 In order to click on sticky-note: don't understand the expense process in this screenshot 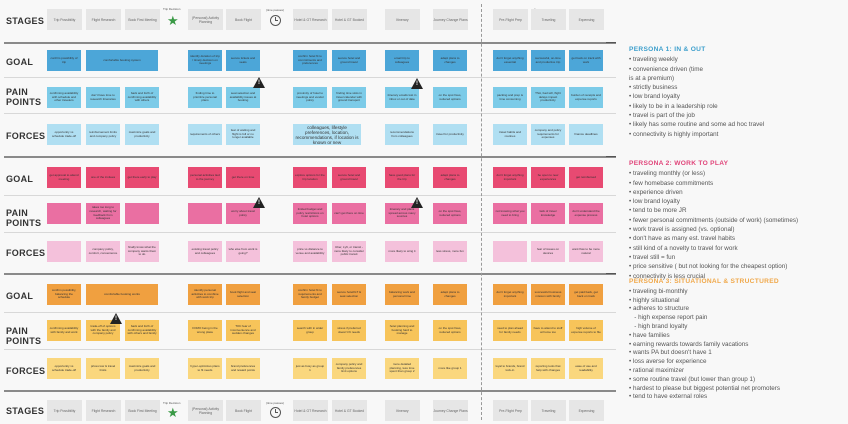, I will do `click(586, 213)`.